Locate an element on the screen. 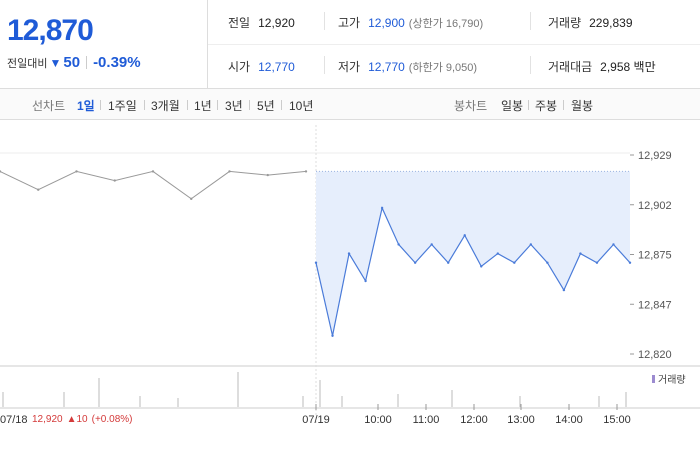 This screenshot has width=700, height=450. change-label: 전일대비 is located at coordinates (27, 63).